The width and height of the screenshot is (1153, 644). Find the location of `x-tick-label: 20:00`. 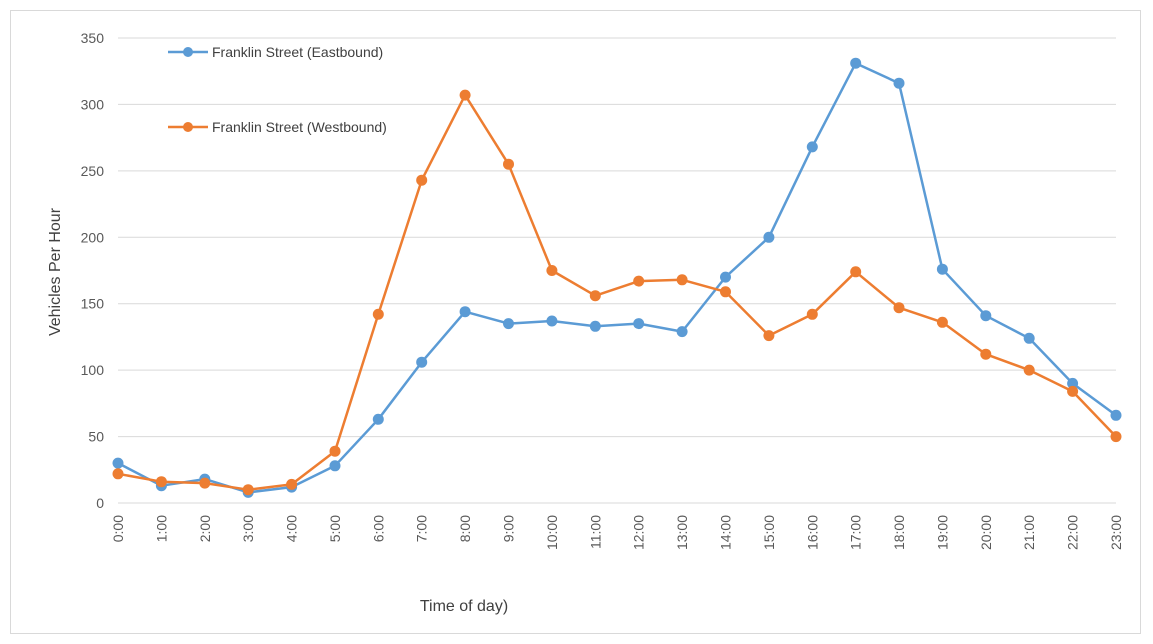

x-tick-label: 20:00 is located at coordinates (986, 532).